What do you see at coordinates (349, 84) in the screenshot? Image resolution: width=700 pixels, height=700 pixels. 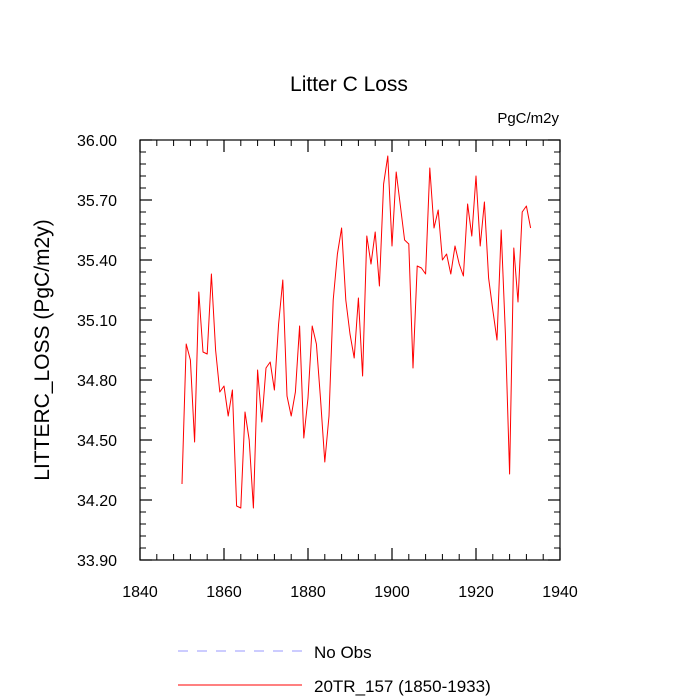 I see `chart-title: Litter C Loss` at bounding box center [349, 84].